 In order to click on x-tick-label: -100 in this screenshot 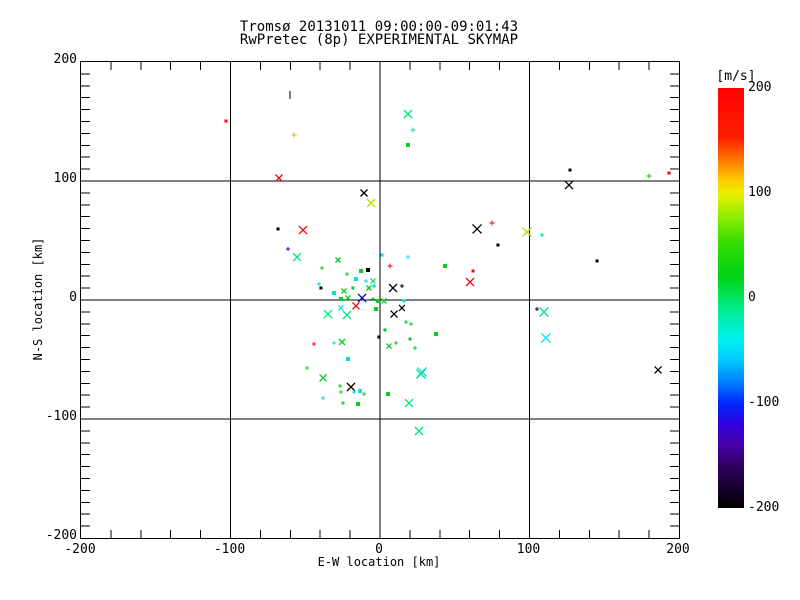, I will do `click(229, 549)`.